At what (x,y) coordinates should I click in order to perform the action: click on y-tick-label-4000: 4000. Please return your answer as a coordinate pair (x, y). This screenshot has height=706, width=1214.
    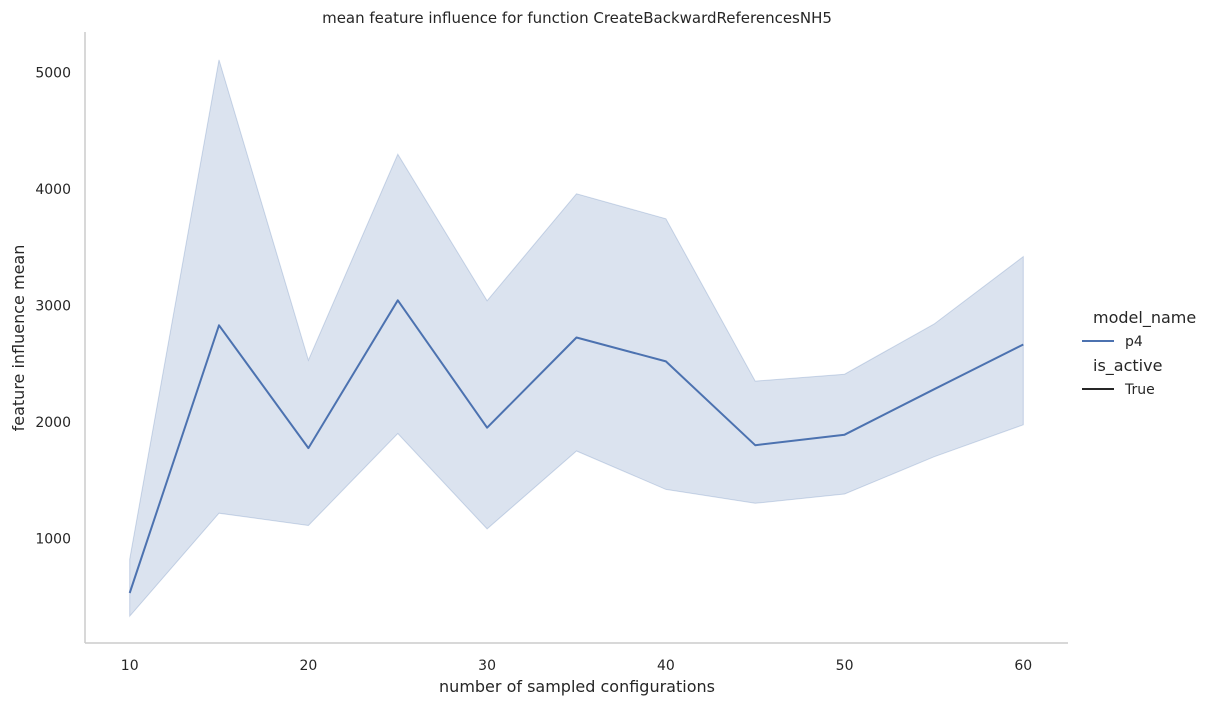
    Looking at the image, I should click on (53, 190).